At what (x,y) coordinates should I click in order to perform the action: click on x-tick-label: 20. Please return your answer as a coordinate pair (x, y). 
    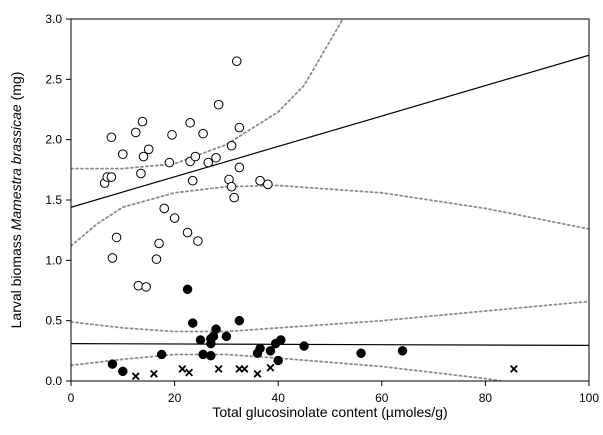
    Looking at the image, I should click on (175, 398).